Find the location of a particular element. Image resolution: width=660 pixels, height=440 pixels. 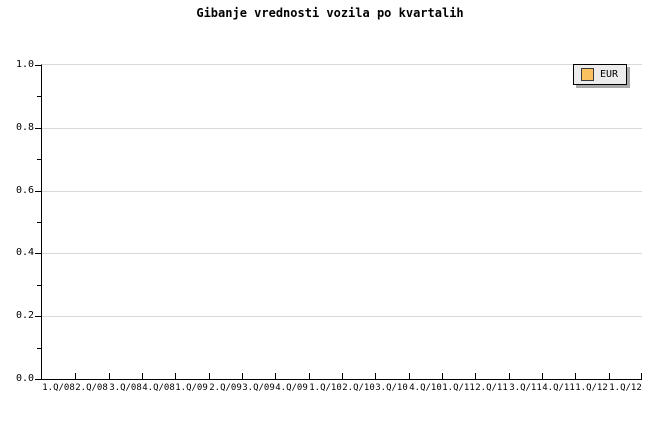

x-axis-tick-label: 2.Q/08 is located at coordinates (91, 388).